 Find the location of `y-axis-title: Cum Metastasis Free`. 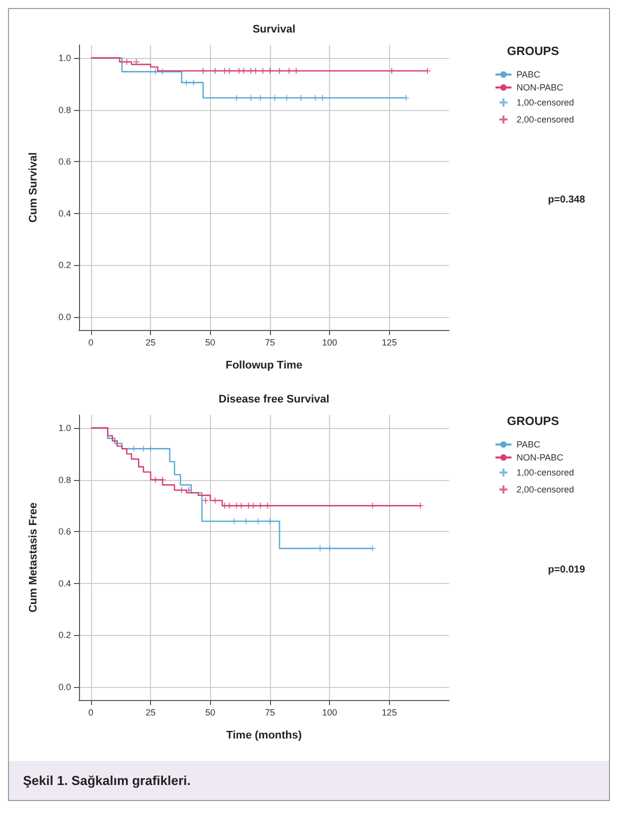

y-axis-title: Cum Metastasis Free is located at coordinates (34, 557).